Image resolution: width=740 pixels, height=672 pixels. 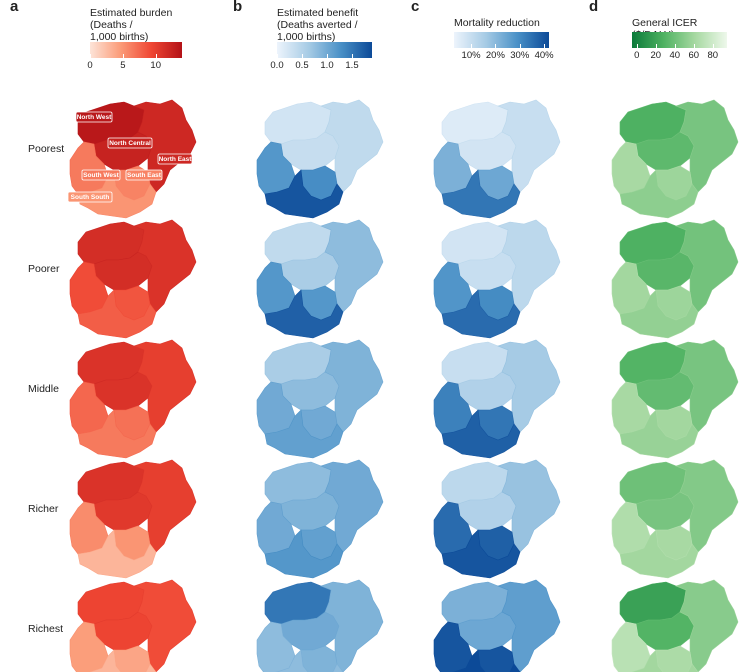 I want to click on map-a-richest, so click(x=133, y=625).